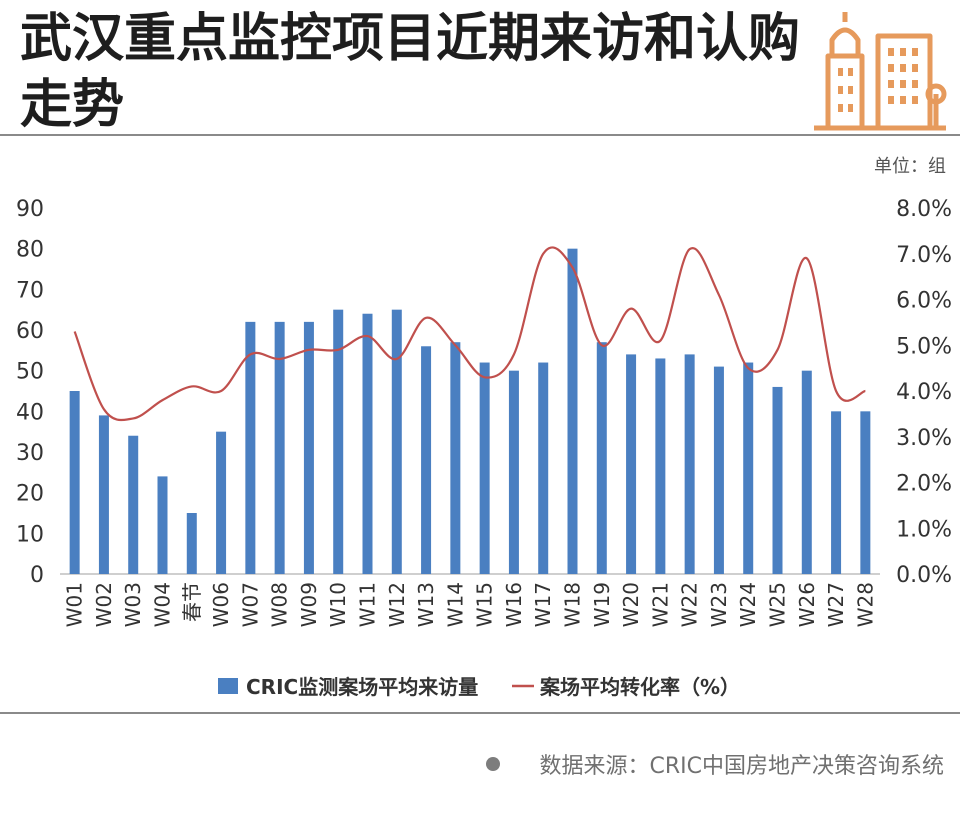 Image resolution: width=960 pixels, height=818 pixels. I want to click on y-right-tick-label: 0.0%, so click(924, 575).